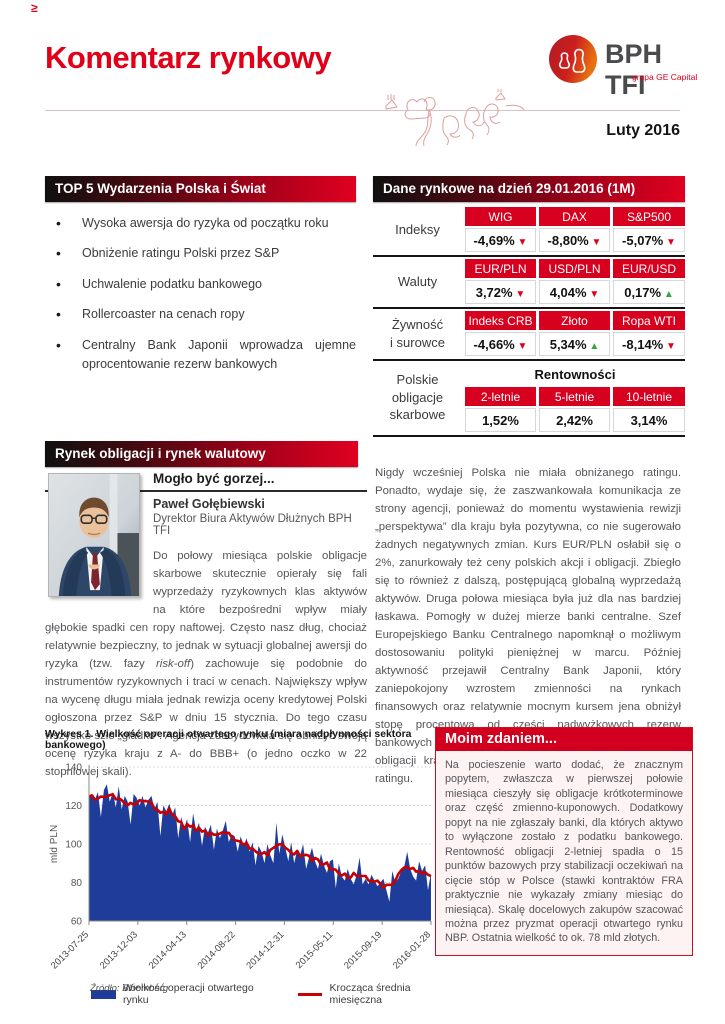 The height and width of the screenshot is (1024, 725). I want to click on issue-date: Luty 2016, so click(643, 130).